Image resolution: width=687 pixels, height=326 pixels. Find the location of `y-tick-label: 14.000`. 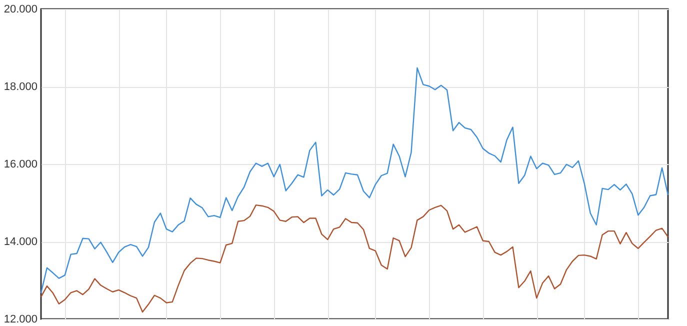

y-tick-label: 14.000 is located at coordinates (21, 242).